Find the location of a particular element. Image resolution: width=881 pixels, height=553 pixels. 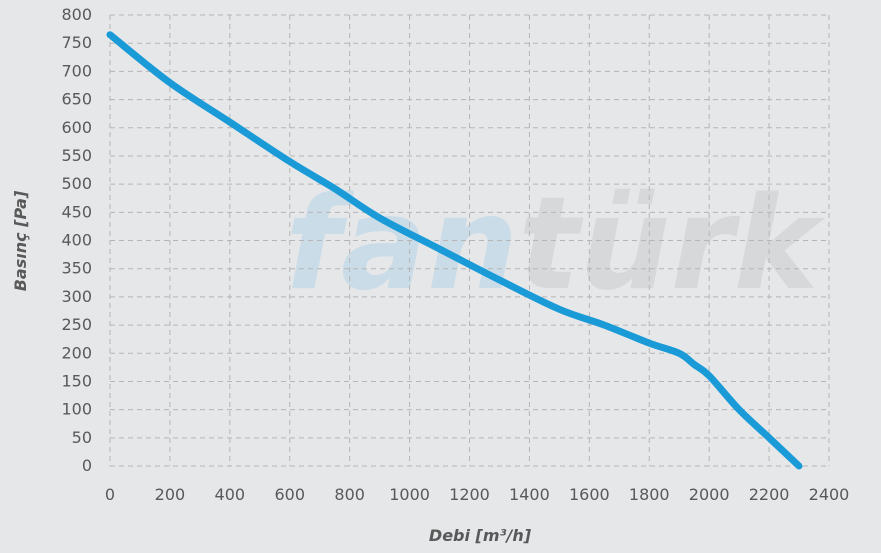

x-tick-label: 1000 is located at coordinates (409, 494).